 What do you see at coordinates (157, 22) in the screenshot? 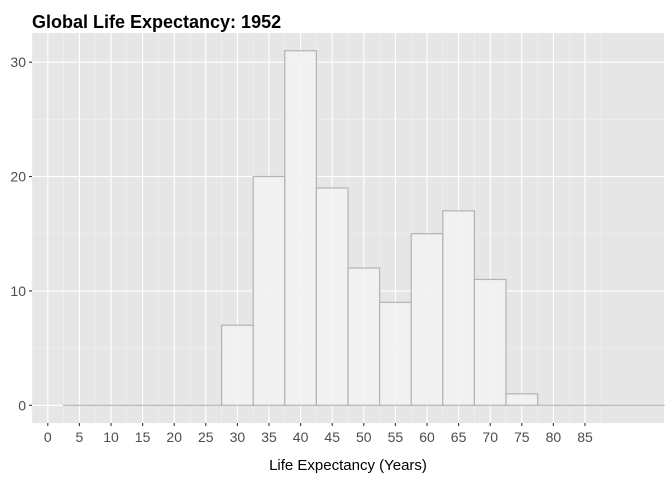
I see `chart-title: Global Life Expectancy: 1952` at bounding box center [157, 22].